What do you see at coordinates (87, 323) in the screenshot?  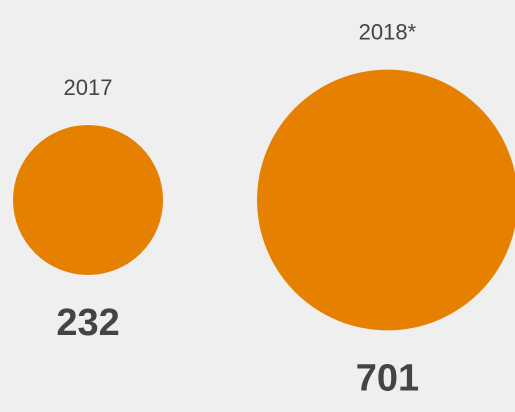 I see `value-label: 232` at bounding box center [87, 323].